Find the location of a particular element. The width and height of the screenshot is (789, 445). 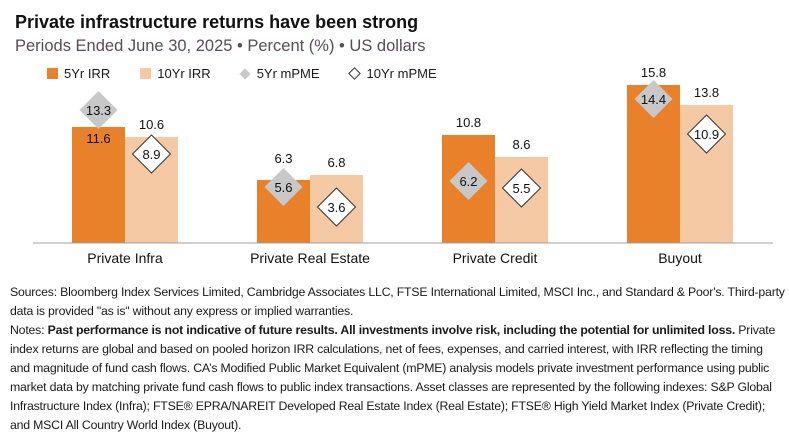

marker-value-label: 5.6 is located at coordinates (283, 187).